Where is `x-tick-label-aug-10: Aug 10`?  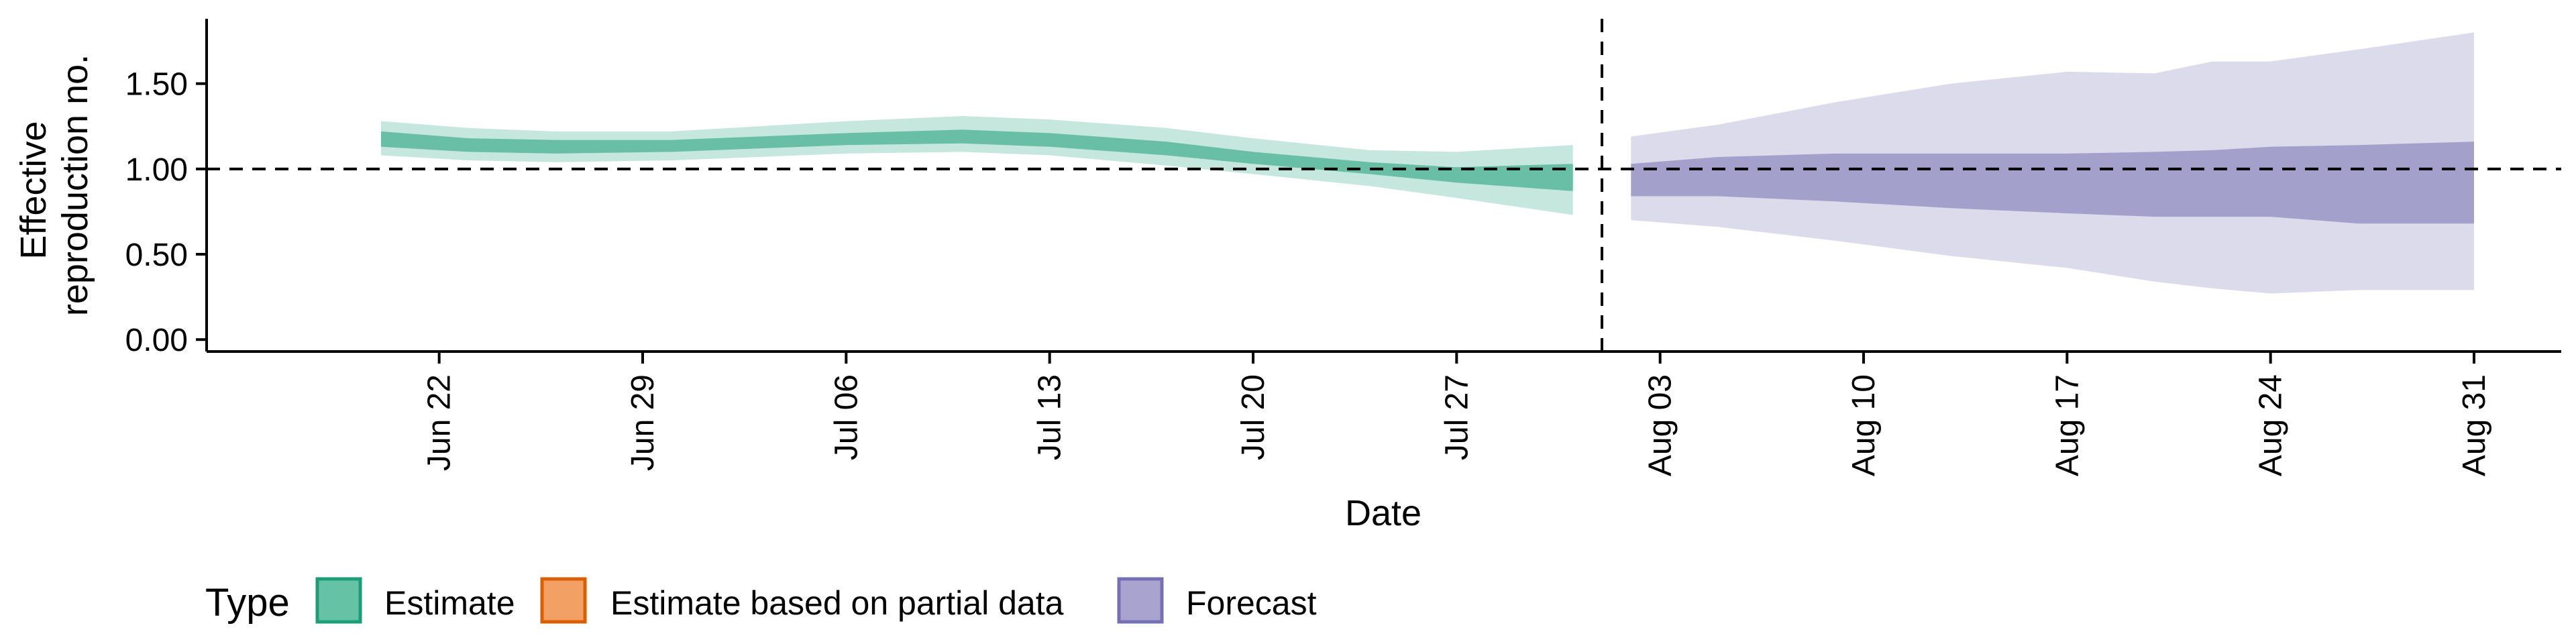 x-tick-label-aug-10: Aug 10 is located at coordinates (1864, 425).